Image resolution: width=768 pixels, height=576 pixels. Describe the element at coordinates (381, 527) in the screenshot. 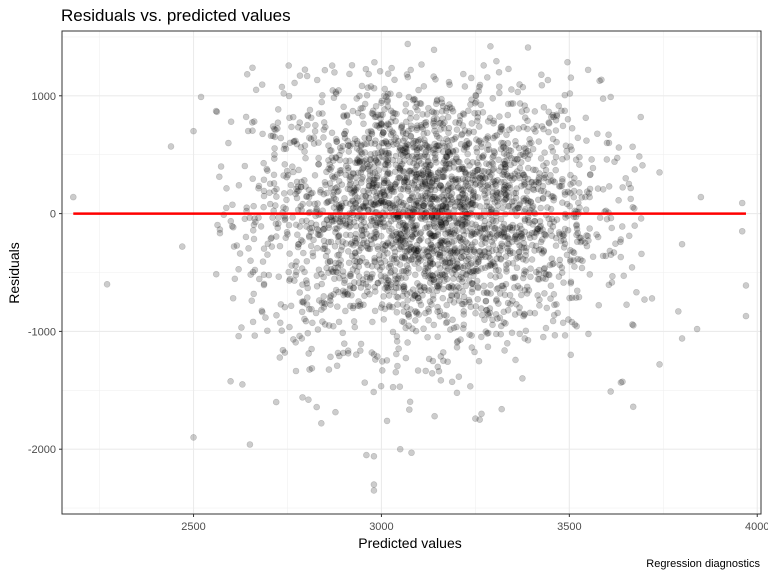

I see `x-tick-label: 3000` at that location.